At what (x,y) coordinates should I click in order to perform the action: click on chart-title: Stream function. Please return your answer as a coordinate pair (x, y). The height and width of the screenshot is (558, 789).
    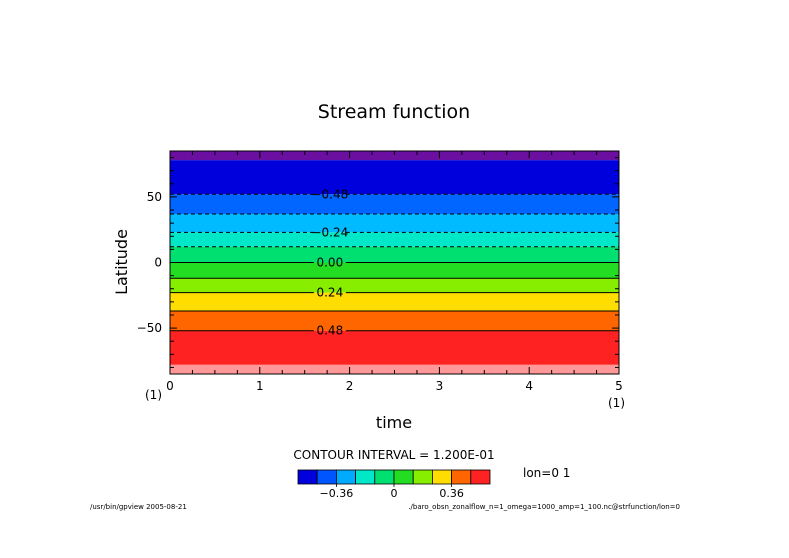
    Looking at the image, I should click on (394, 112).